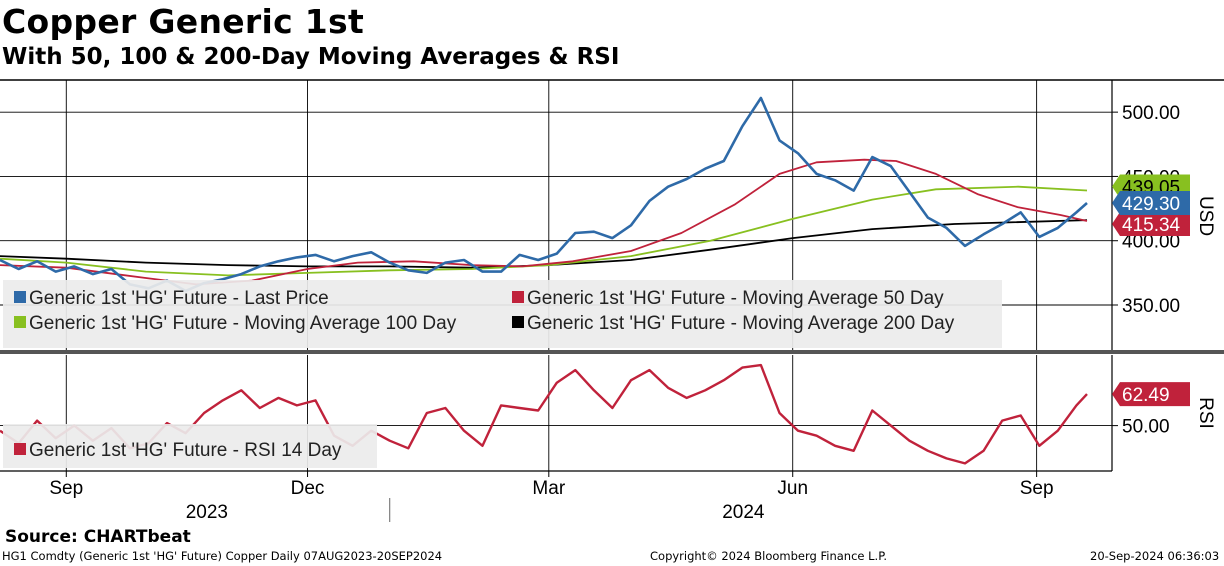 Image resolution: width=1224 pixels, height=566 pixels. Describe the element at coordinates (1151, 113) in the screenshot. I see `price-tick-label: 500.00` at that location.